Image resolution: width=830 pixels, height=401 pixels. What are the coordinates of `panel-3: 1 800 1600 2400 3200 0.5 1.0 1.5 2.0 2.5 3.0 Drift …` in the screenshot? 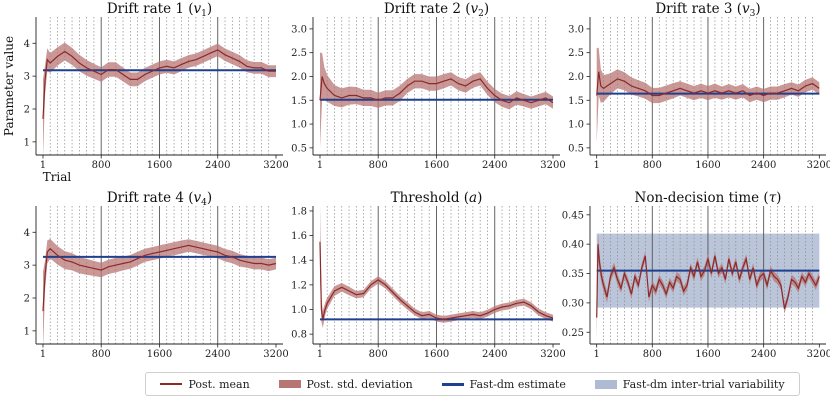 It's located at (699, 86).